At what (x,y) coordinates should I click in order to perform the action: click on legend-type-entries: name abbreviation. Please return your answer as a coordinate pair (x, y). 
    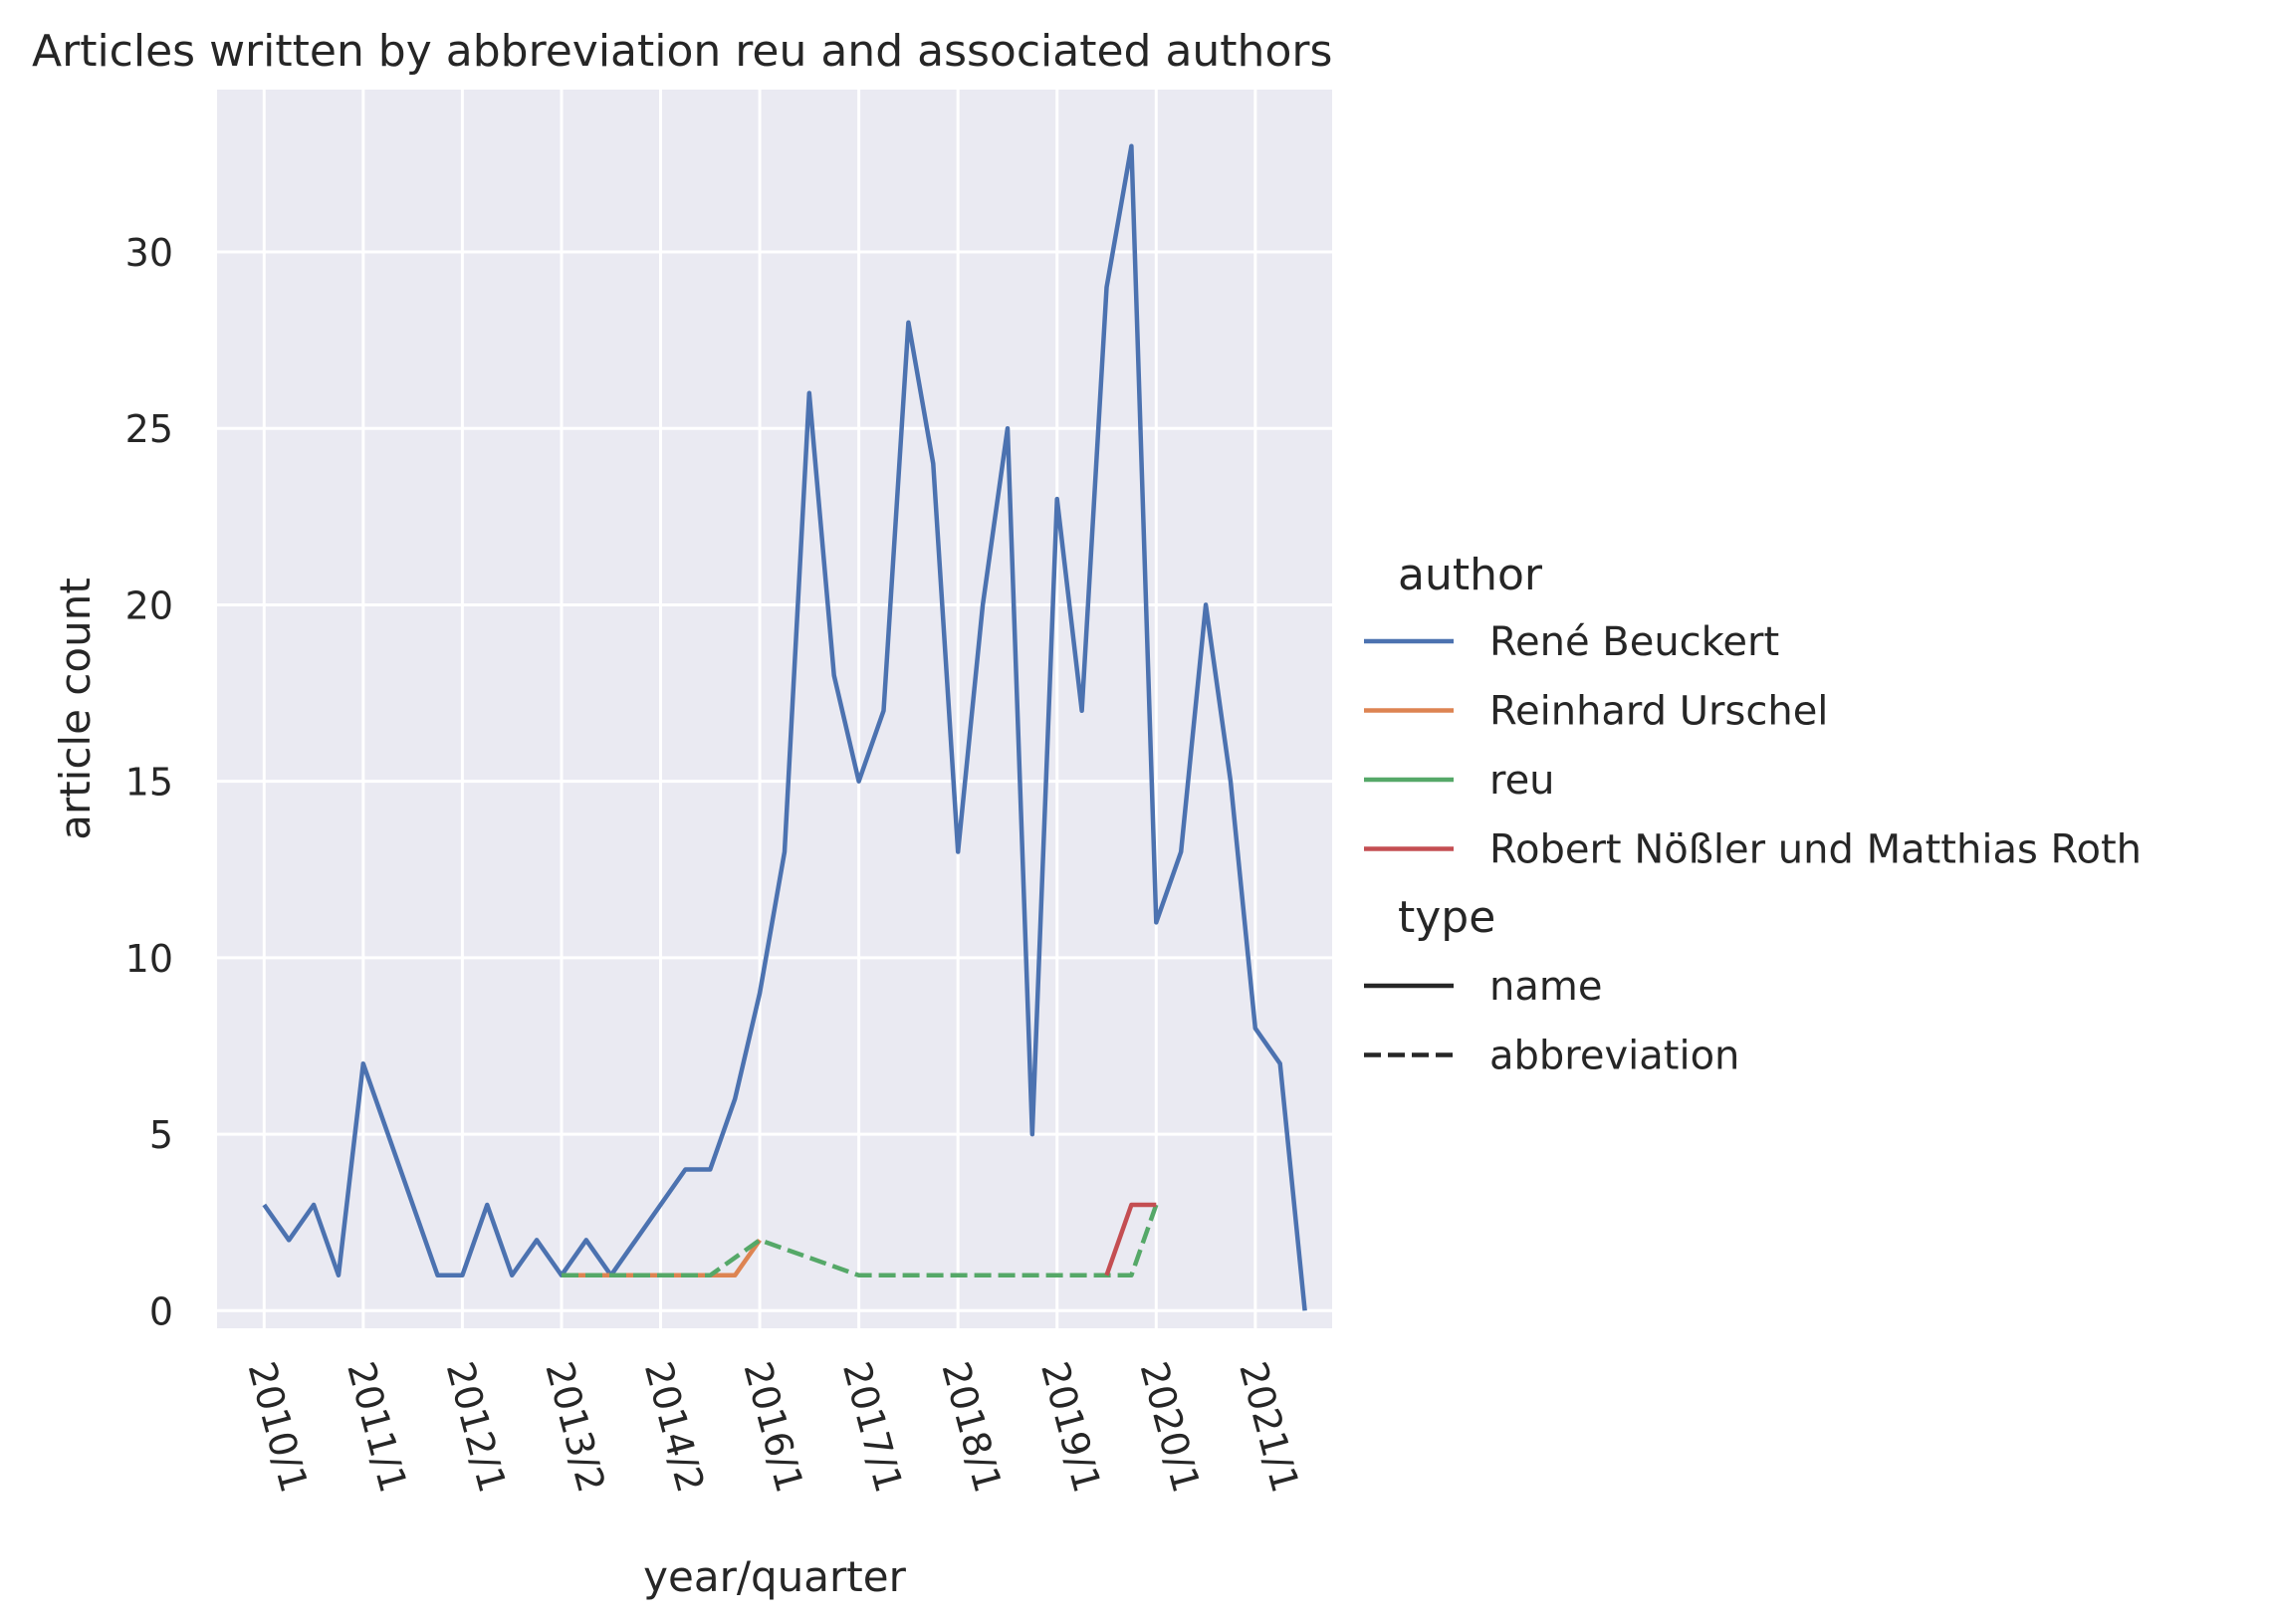
    Looking at the image, I should click on (1552, 1021).